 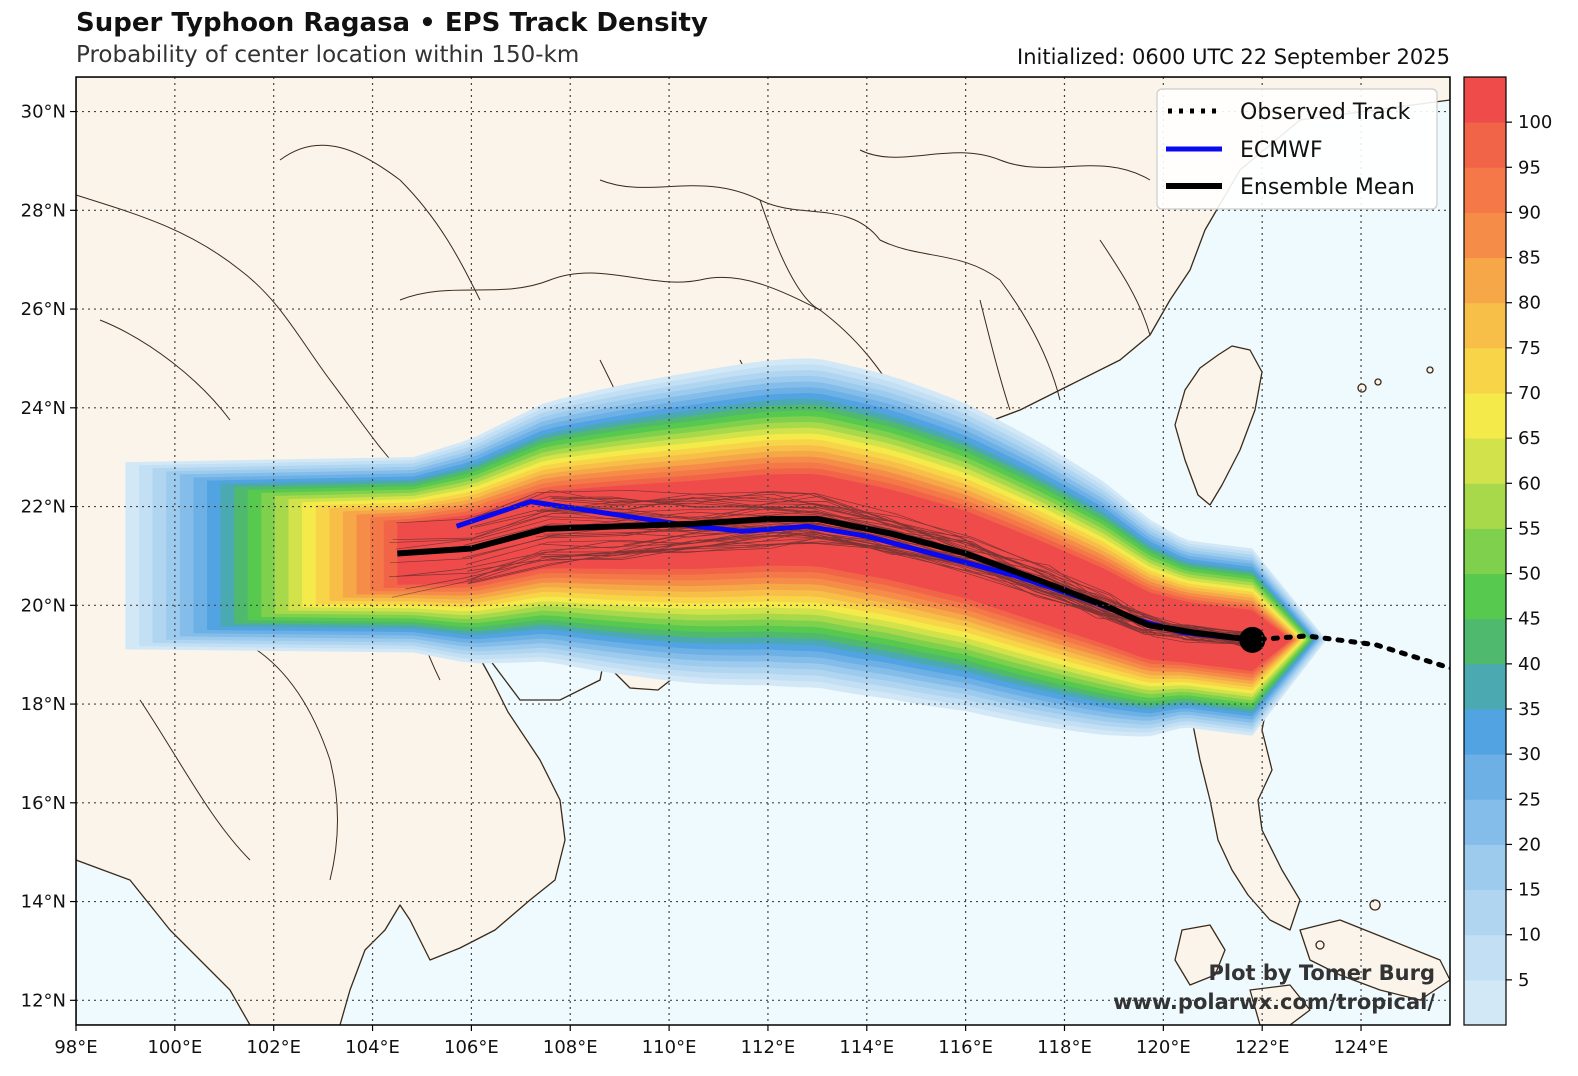 I want to click on lon-tick-label: 110°E, so click(x=669, y=1047).